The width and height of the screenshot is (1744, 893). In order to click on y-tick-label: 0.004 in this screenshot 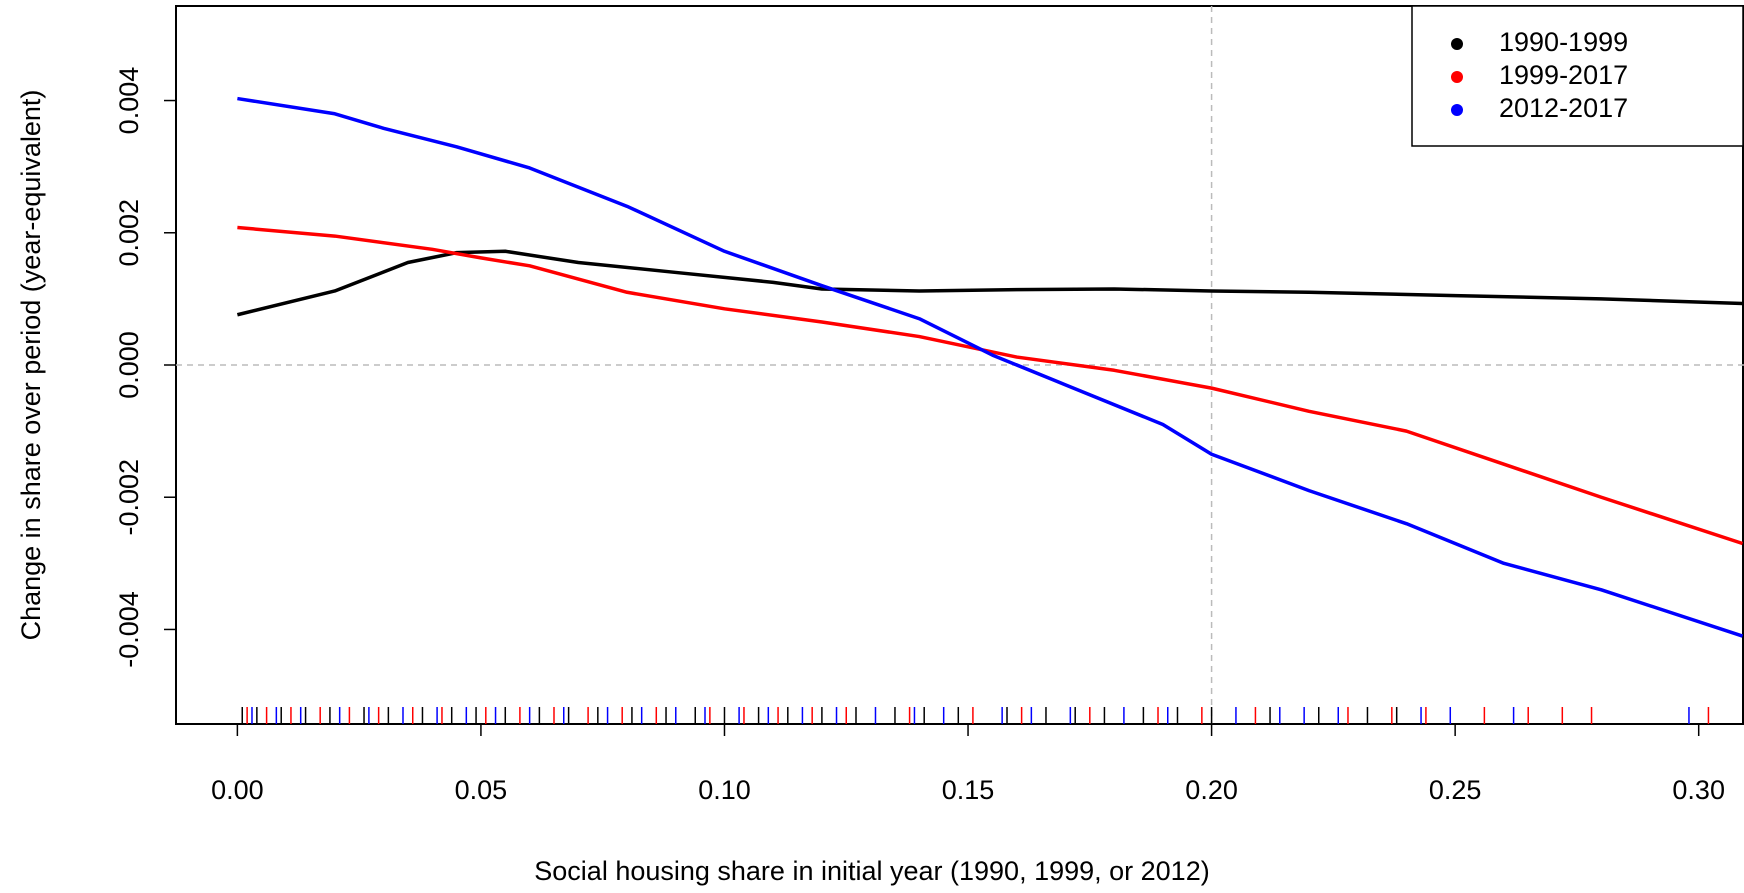, I will do `click(129, 101)`.